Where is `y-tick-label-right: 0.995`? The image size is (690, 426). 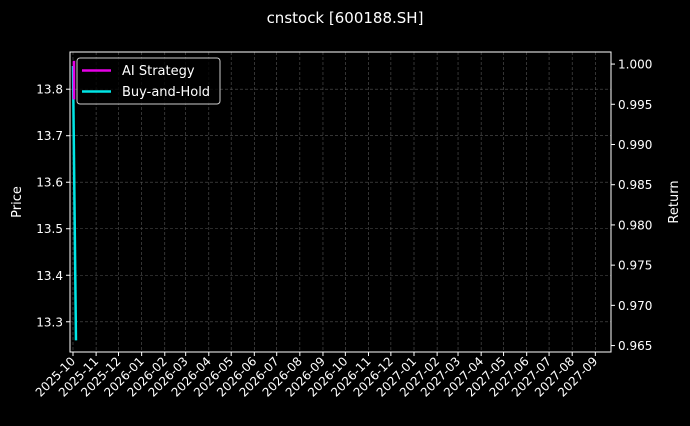 y-tick-label-right: 0.995 is located at coordinates (635, 105).